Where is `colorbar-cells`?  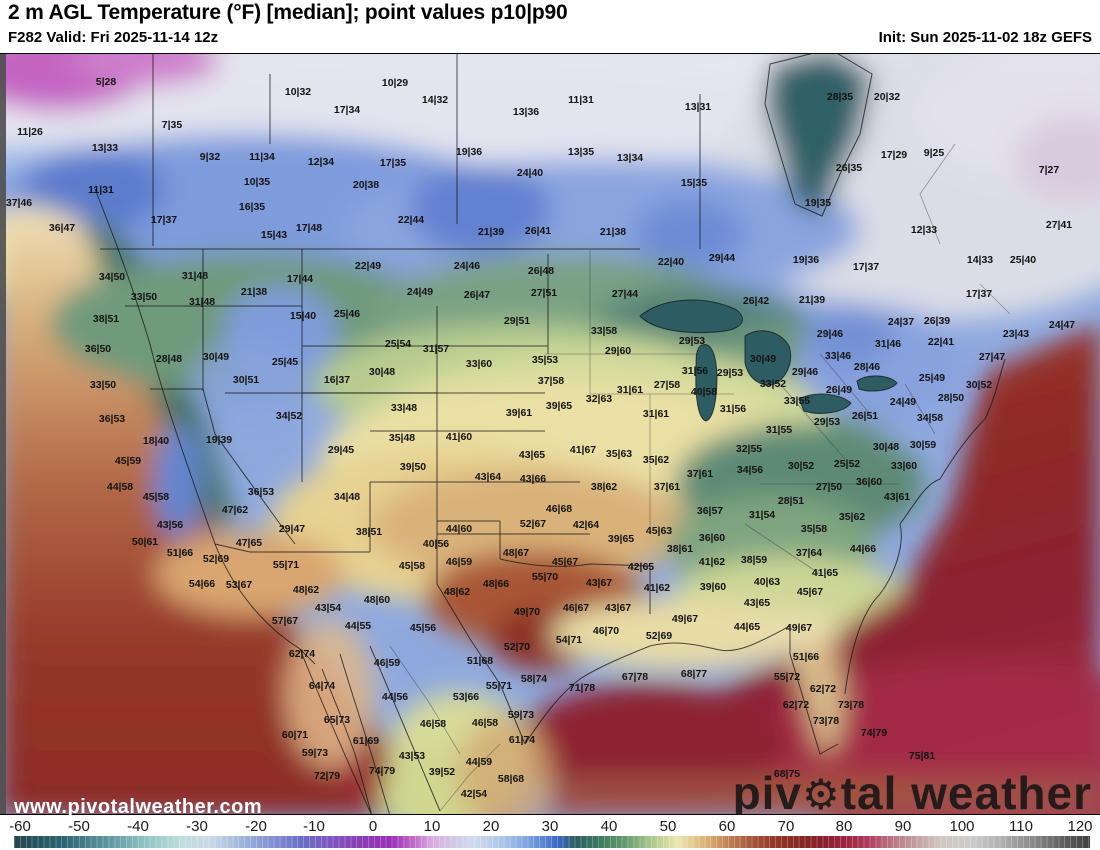
colorbar-cells is located at coordinates (552, 842).